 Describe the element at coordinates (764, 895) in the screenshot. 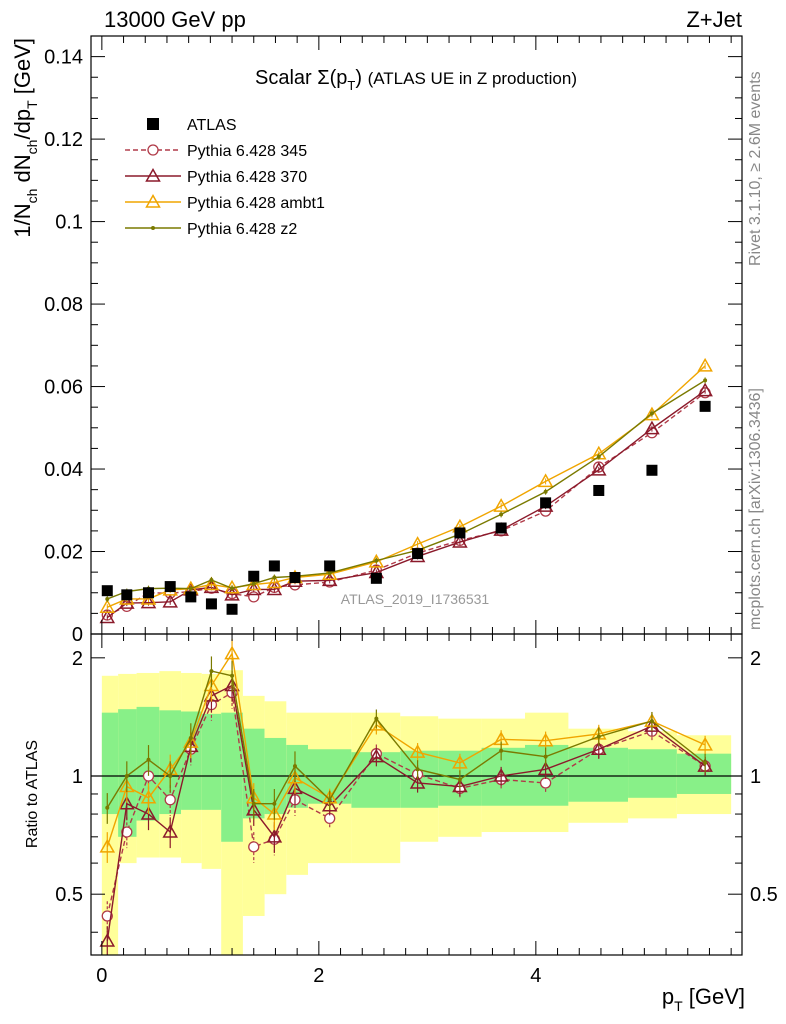

I see `ratio-tick-label-right: 0.5` at that location.